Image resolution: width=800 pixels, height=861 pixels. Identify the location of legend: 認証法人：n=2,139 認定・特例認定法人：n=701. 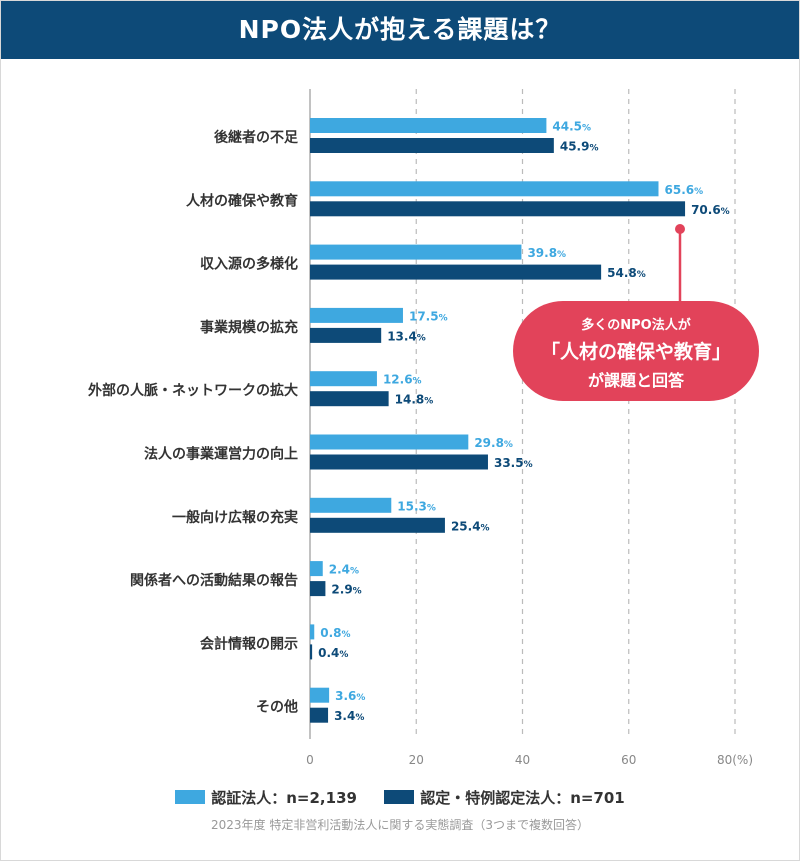
(400, 797).